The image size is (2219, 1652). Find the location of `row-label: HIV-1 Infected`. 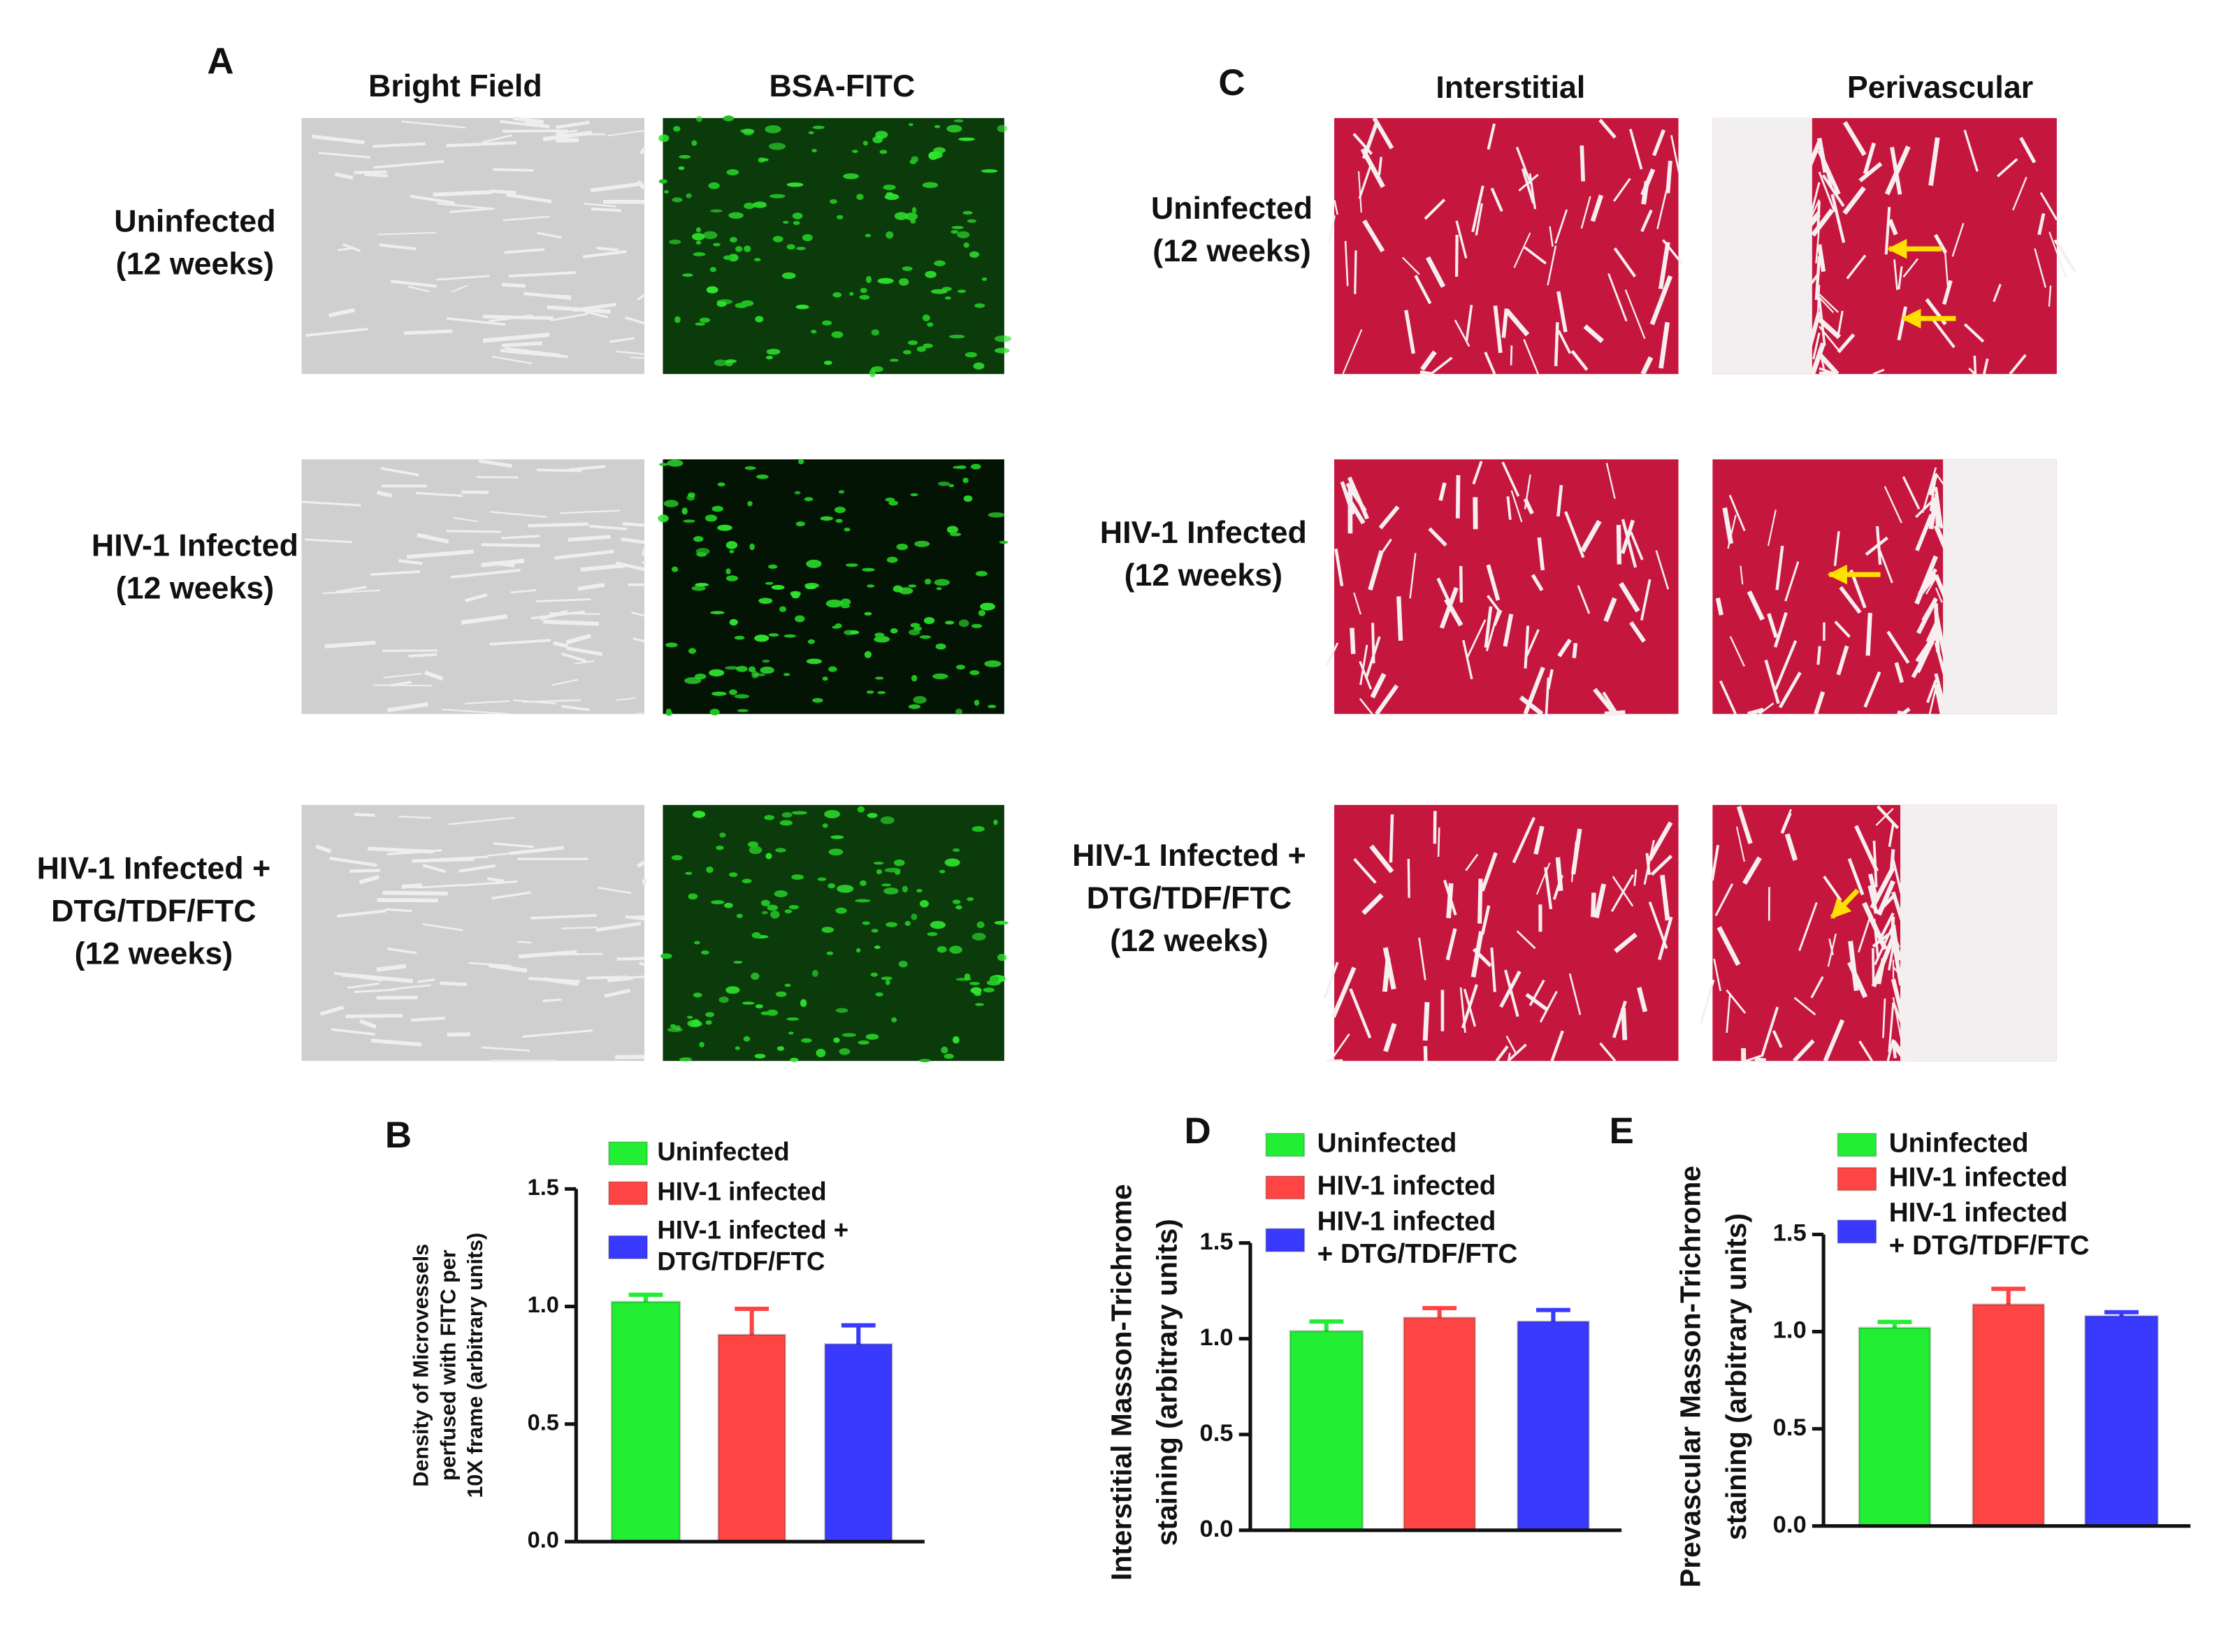

row-label: HIV-1 Infected is located at coordinates (195, 545).